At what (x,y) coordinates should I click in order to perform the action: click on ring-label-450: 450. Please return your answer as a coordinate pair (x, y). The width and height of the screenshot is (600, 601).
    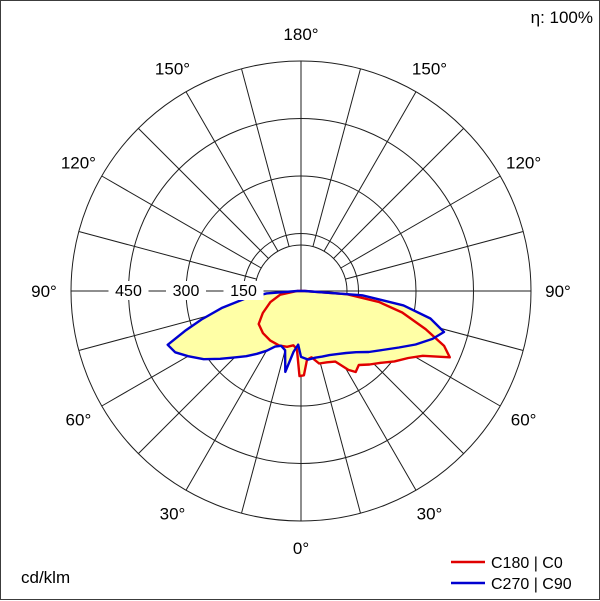
    Looking at the image, I should click on (128, 291).